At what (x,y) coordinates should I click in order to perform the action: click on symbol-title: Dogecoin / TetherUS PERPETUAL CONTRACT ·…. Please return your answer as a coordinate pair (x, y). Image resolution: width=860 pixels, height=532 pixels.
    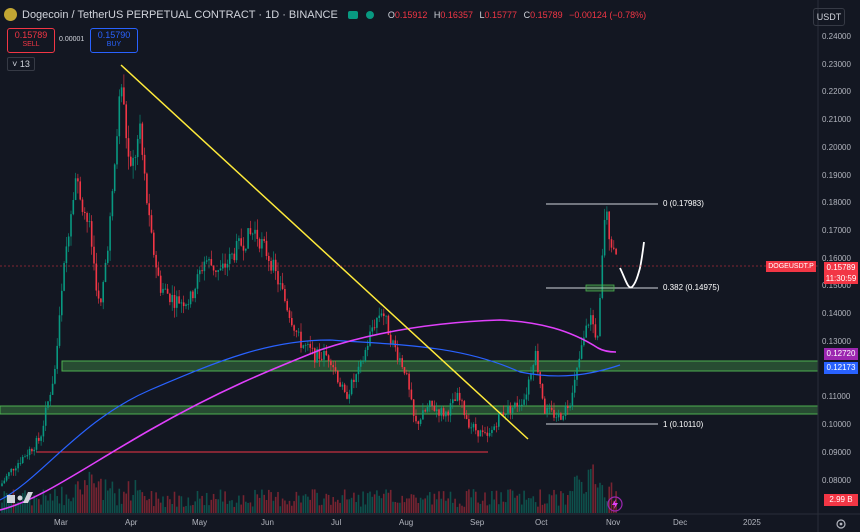
    Looking at the image, I should click on (180, 14).